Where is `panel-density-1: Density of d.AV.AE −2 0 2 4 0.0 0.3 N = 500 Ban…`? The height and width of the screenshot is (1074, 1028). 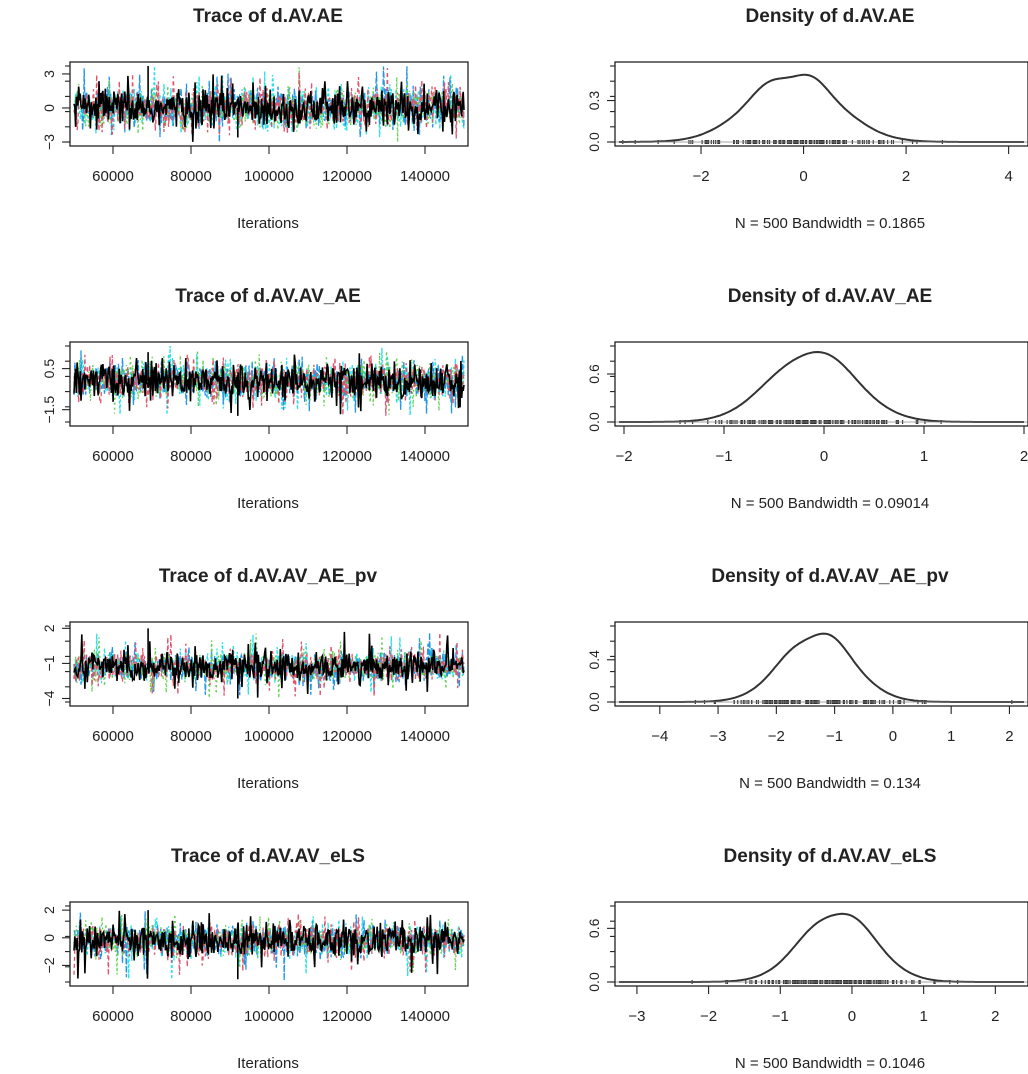
panel-density-1: Density of d.AV.AE −2 0 2 4 0.0 0.3 N = 500 Ban… is located at coordinates (807, 119).